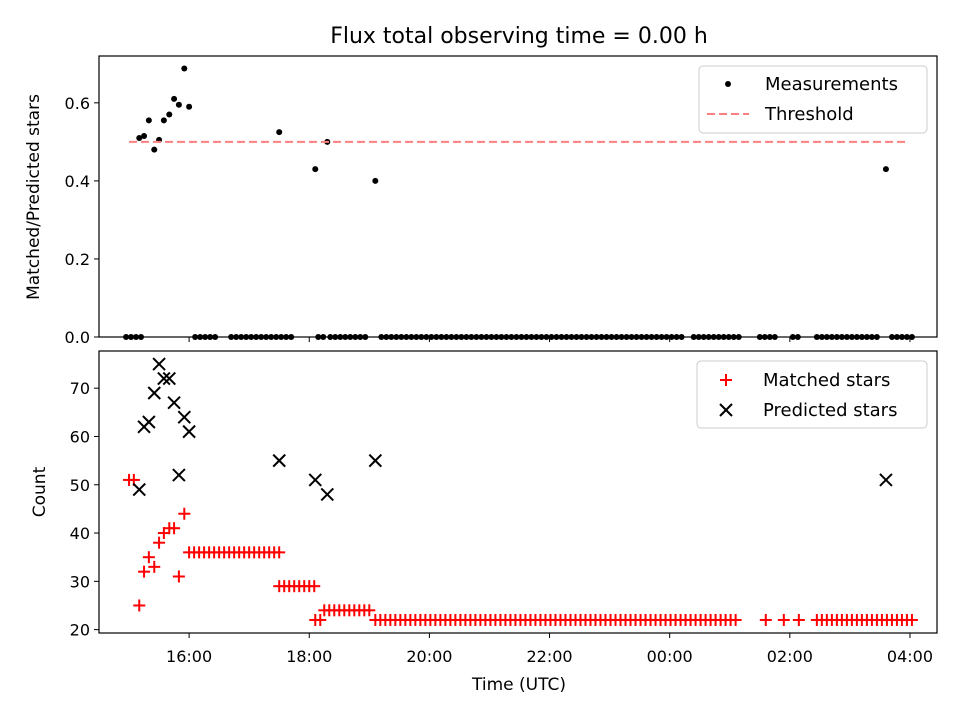  What do you see at coordinates (80, 533) in the screenshot?
I see `count-y-tick-label: 40` at bounding box center [80, 533].